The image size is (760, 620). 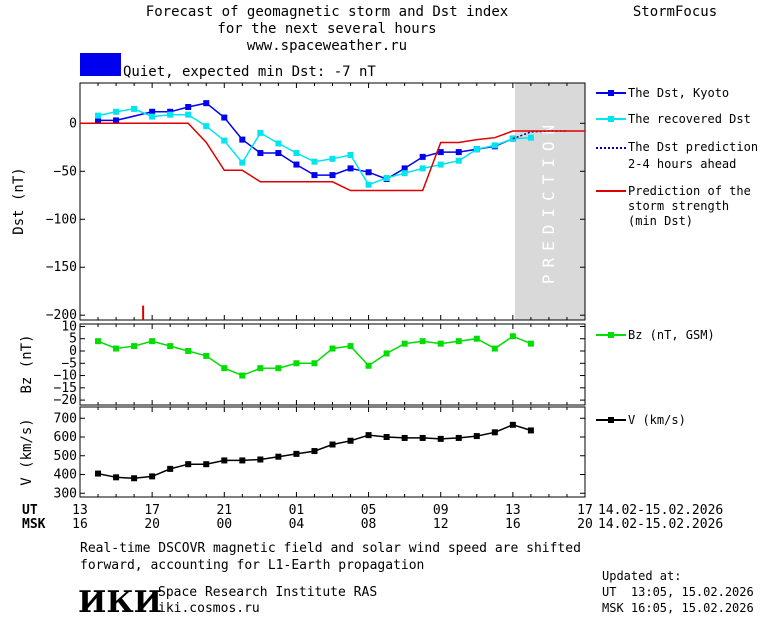 I want to click on legend-label-dst-prediction-1: The Dst prediction, so click(x=693, y=147).